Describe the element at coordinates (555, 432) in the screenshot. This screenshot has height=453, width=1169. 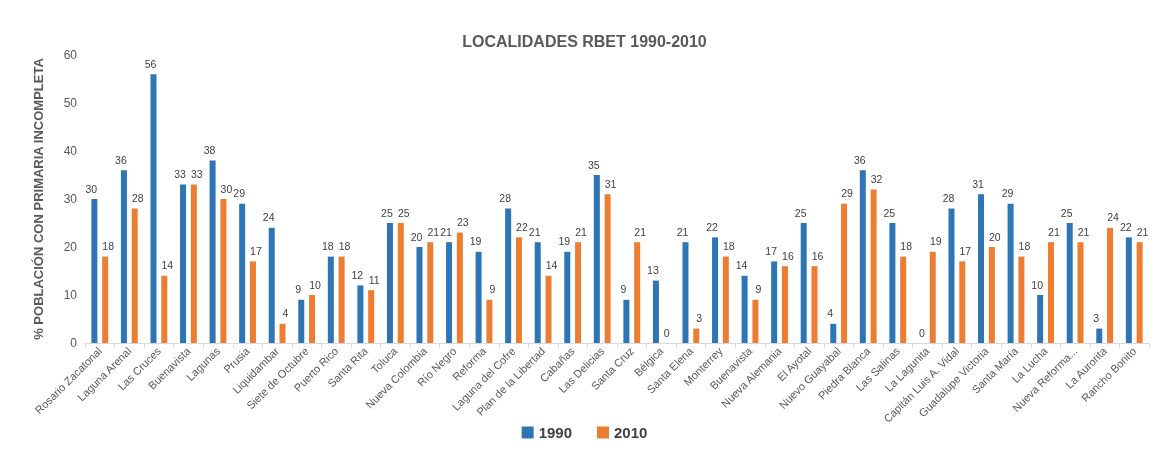
I see `legend-label: 1990` at that location.